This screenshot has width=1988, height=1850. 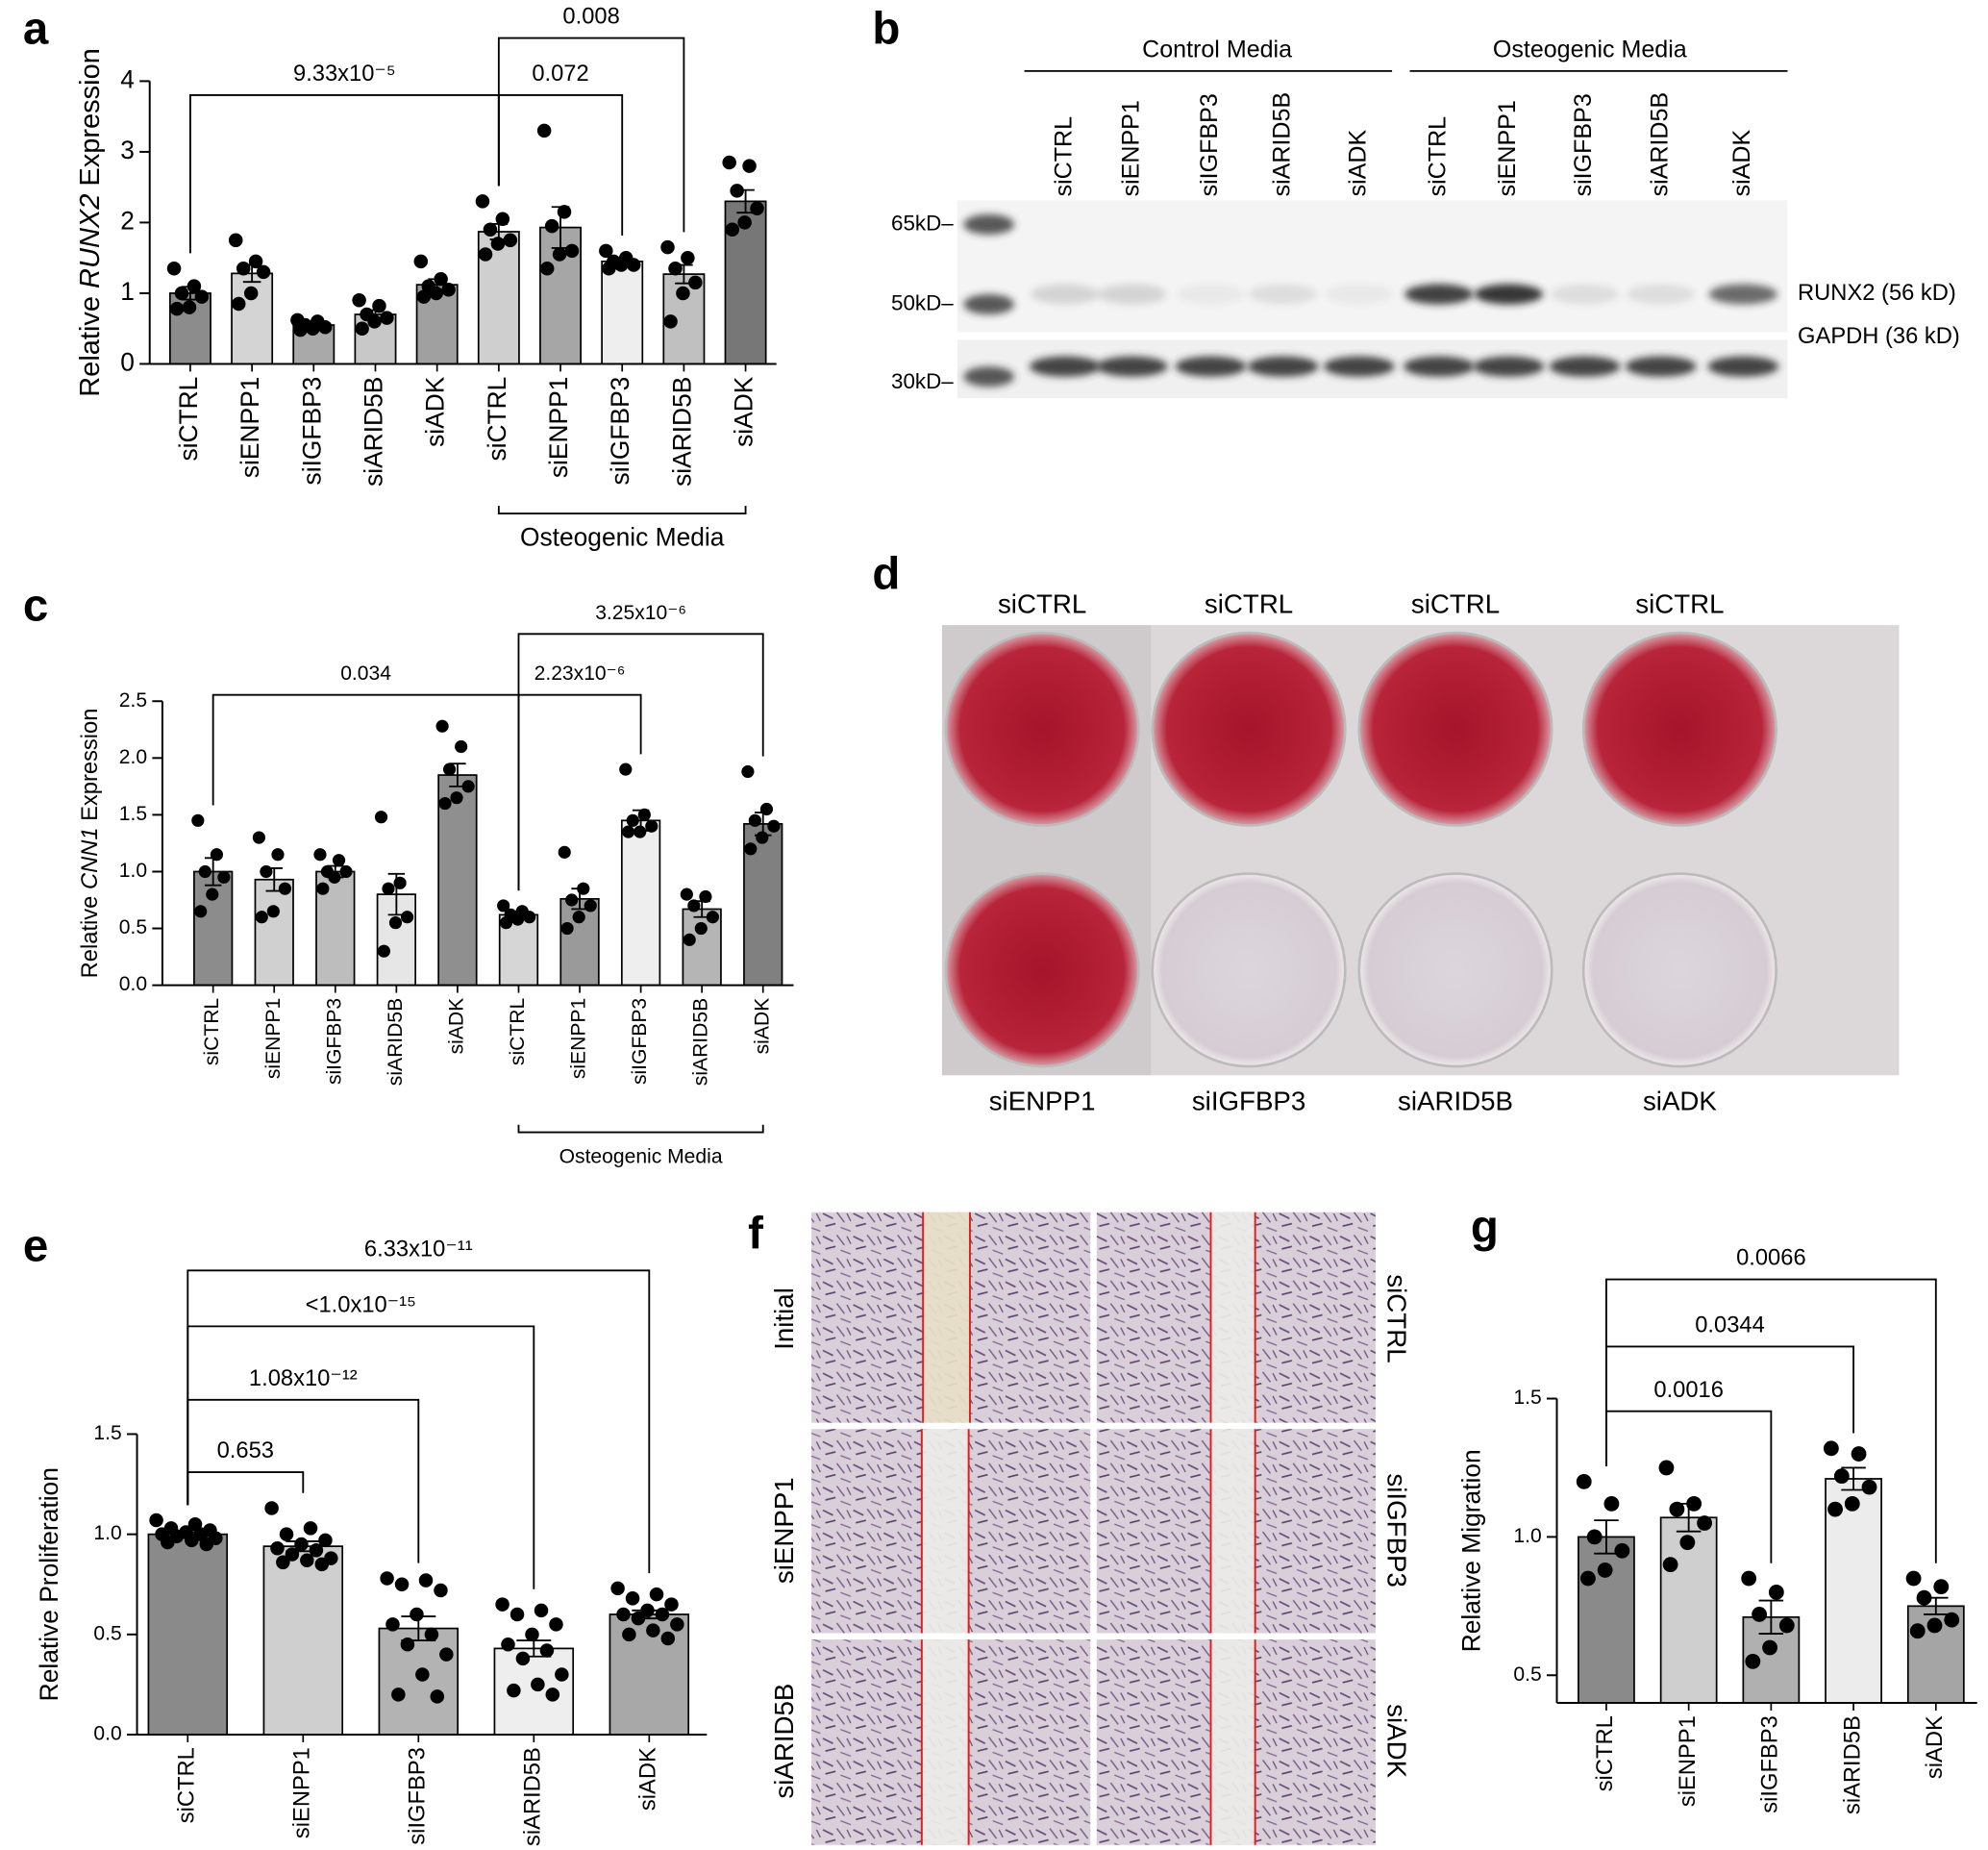 What do you see at coordinates (1248, 1101) in the screenshot?
I see `well-label-bottom: siIGFBP3` at bounding box center [1248, 1101].